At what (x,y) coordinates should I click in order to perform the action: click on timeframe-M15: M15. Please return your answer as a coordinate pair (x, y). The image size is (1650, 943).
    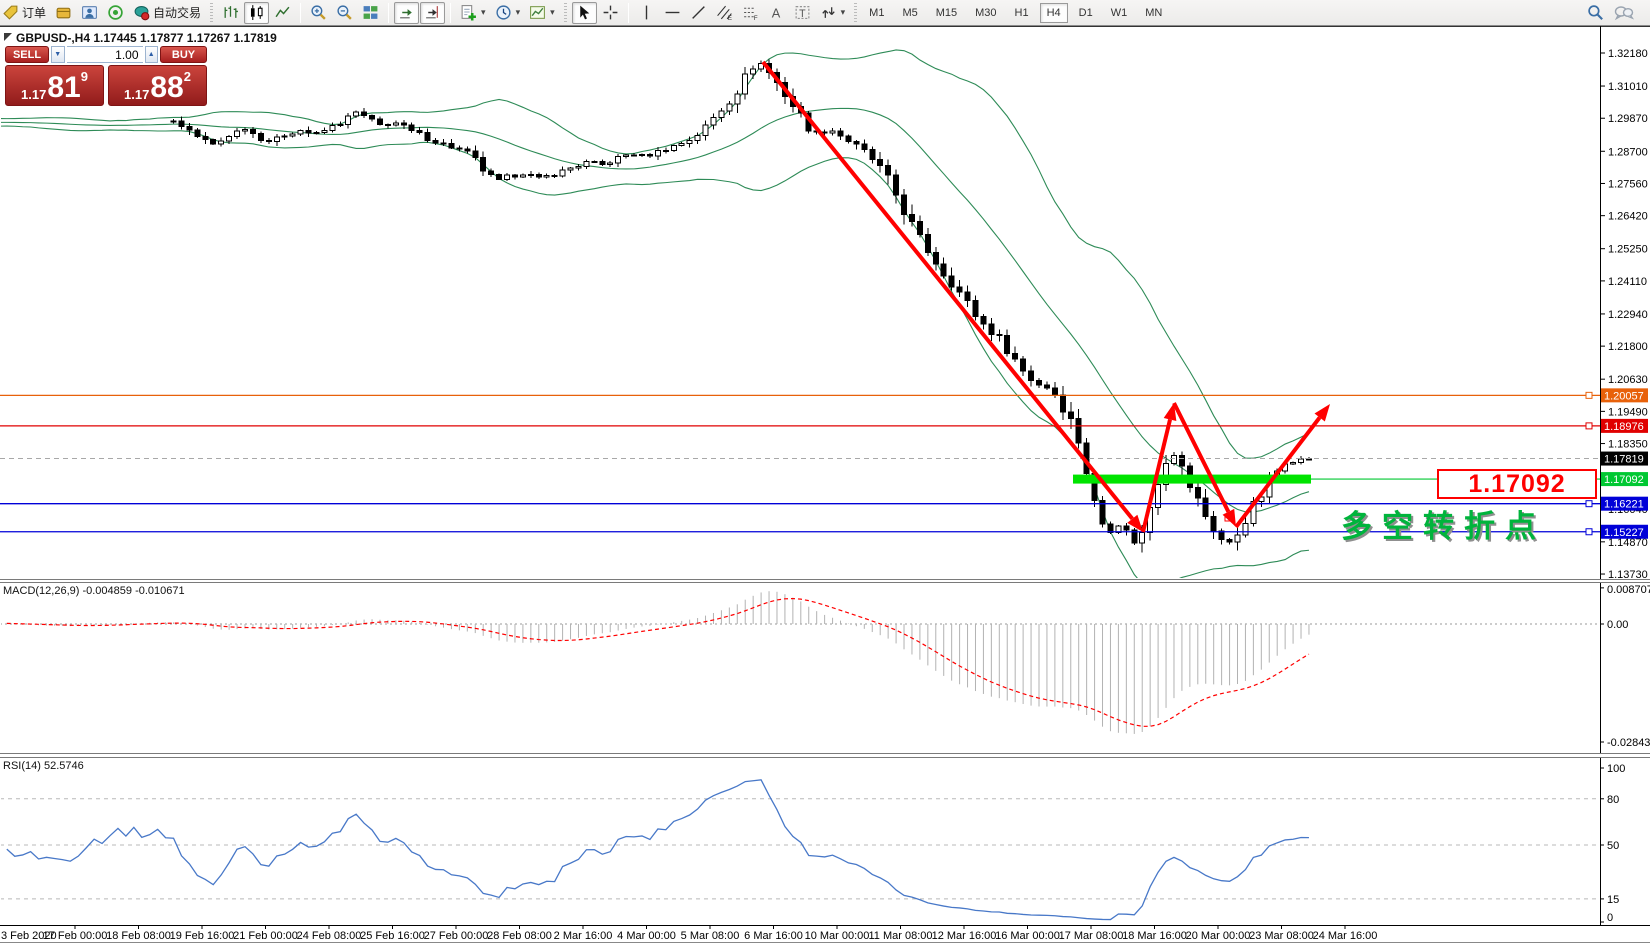
    Looking at the image, I should click on (946, 12).